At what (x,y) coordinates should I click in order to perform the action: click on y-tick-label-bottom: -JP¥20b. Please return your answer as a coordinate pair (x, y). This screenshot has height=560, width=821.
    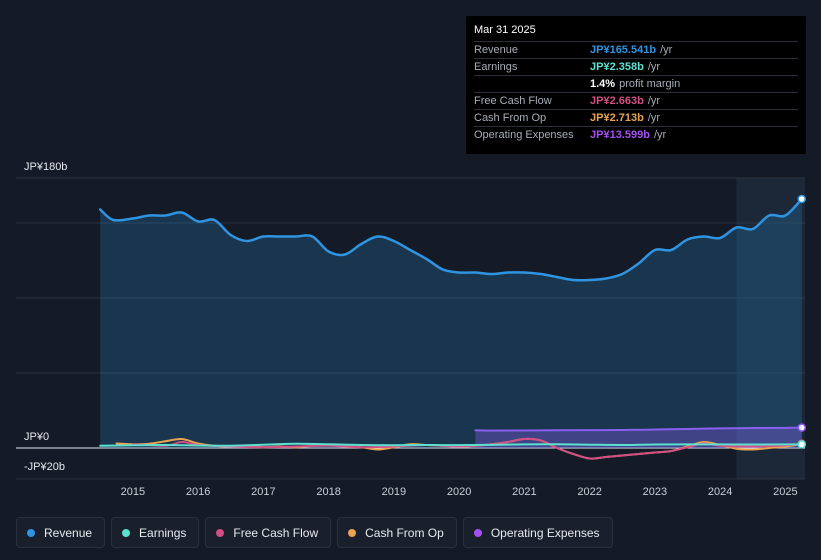
    Looking at the image, I should click on (44, 467).